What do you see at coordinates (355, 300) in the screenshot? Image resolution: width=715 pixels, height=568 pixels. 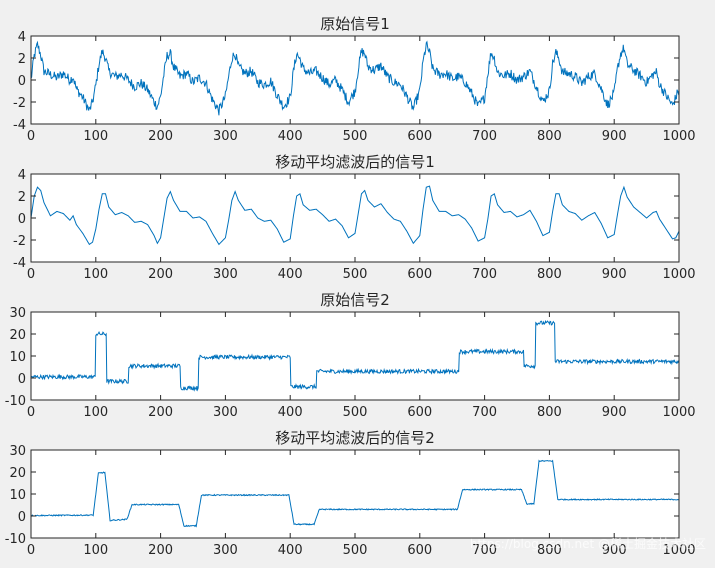 I see `subplot-title: 原始信号2` at bounding box center [355, 300].